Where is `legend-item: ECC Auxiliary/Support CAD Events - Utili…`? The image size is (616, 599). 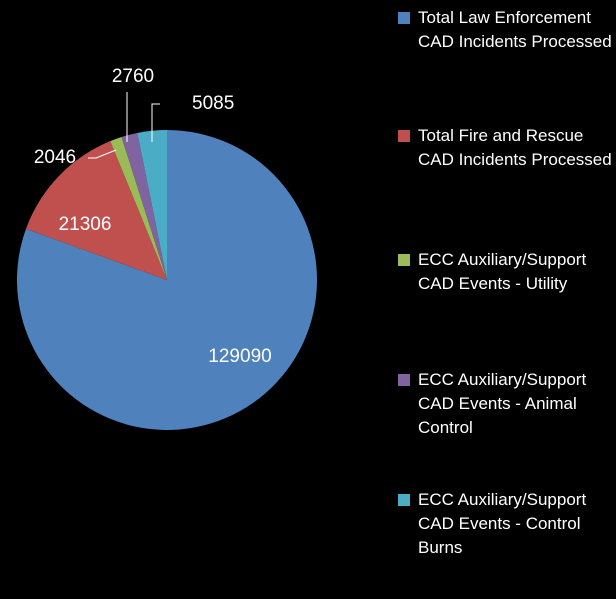 legend-item: ECC Auxiliary/Support CAD Events - Utili… is located at coordinates (505, 272).